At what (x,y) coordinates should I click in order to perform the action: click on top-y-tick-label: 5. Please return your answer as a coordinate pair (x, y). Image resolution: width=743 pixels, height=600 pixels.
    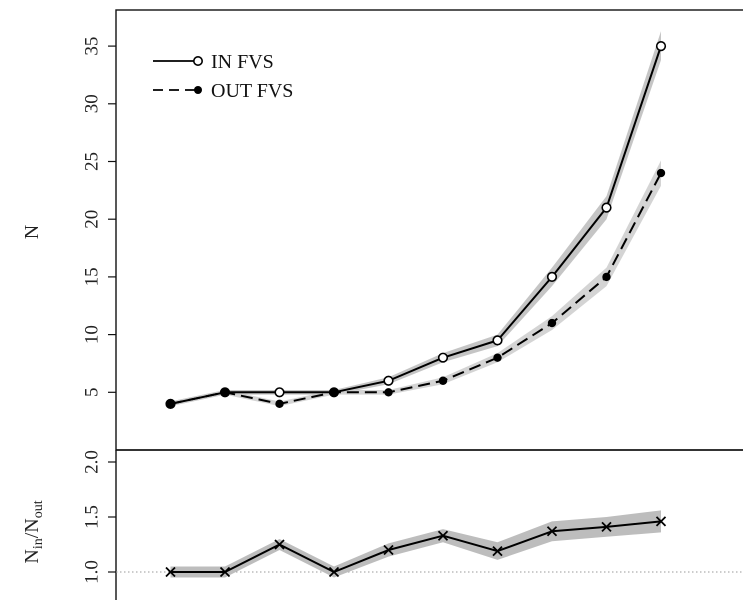
    Looking at the image, I should click on (91, 393).